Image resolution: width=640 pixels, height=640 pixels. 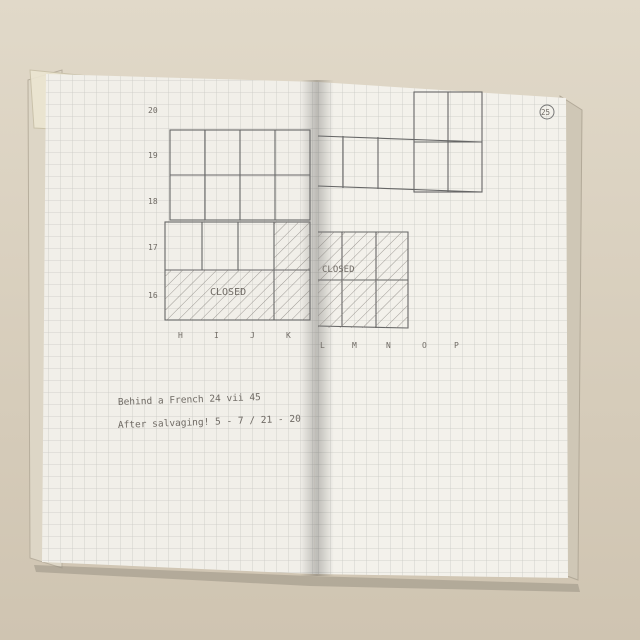 I want to click on col-label-i: I, so click(x=216, y=335).